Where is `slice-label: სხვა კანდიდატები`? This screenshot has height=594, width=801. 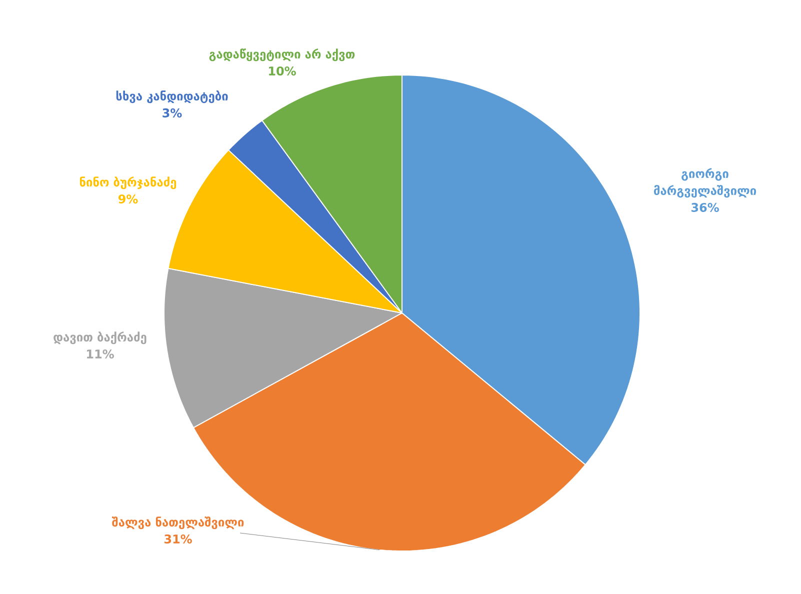
slice-label: სხვა კანდიდატები is located at coordinates (172, 97).